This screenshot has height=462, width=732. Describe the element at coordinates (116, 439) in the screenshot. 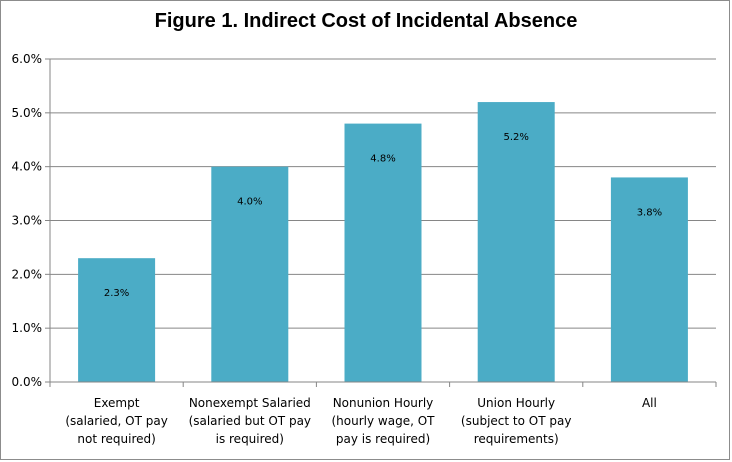

I see `x-tick-label-line: not required)` at that location.